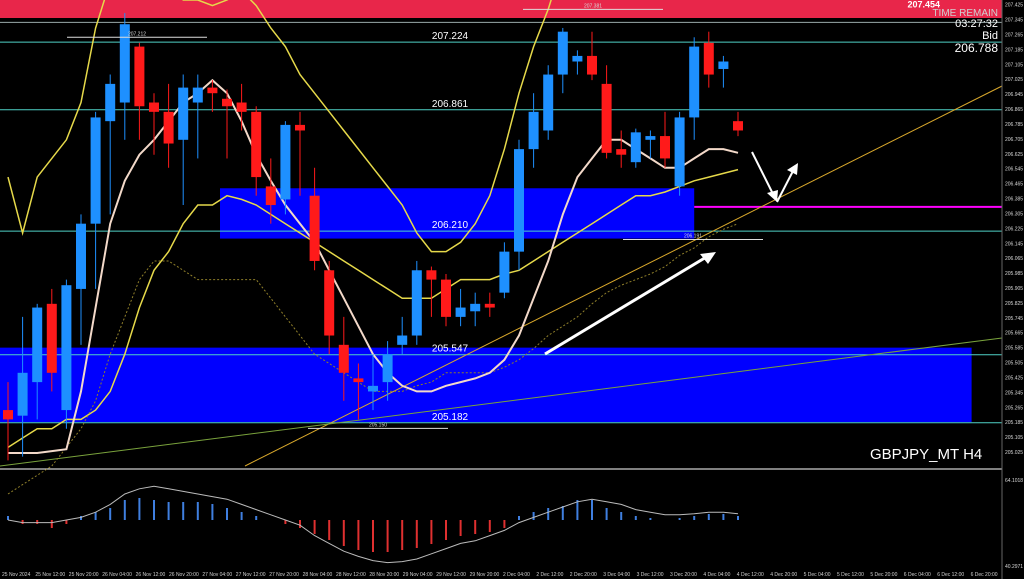  Describe the element at coordinates (950, 575) in the screenshot. I see `x-tick: 6 Dec 12:00` at that location.